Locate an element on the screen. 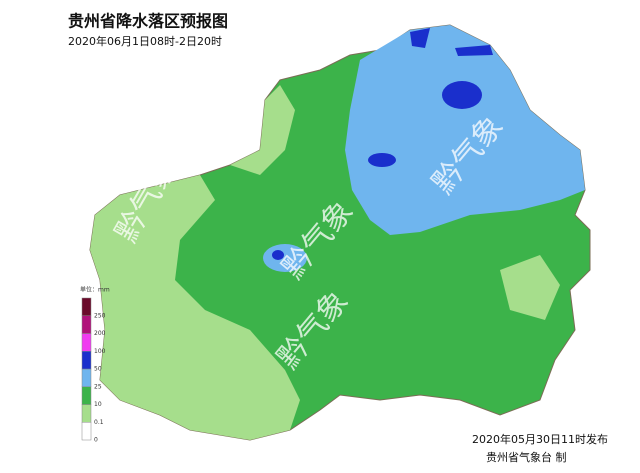 This screenshot has width=640, height=473. issuer: 贵州省气象台 制 is located at coordinates (526, 457).